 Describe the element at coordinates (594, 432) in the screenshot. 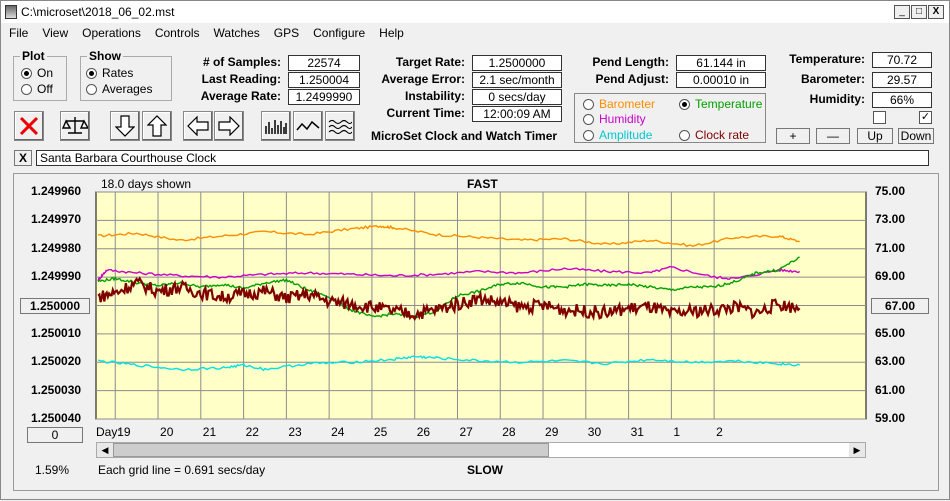

I see `x-axis-tick: 30` at that location.